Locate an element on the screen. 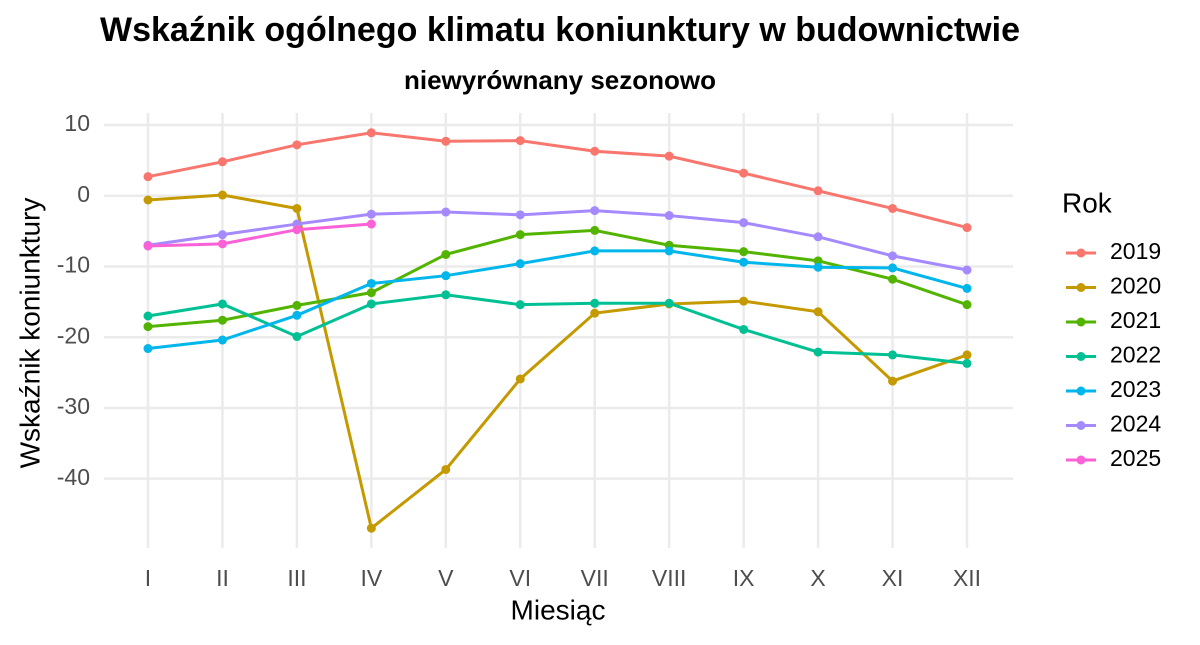 Image resolution: width=1200 pixels, height=645 pixels. x-tick-label: X is located at coordinates (817, 578).